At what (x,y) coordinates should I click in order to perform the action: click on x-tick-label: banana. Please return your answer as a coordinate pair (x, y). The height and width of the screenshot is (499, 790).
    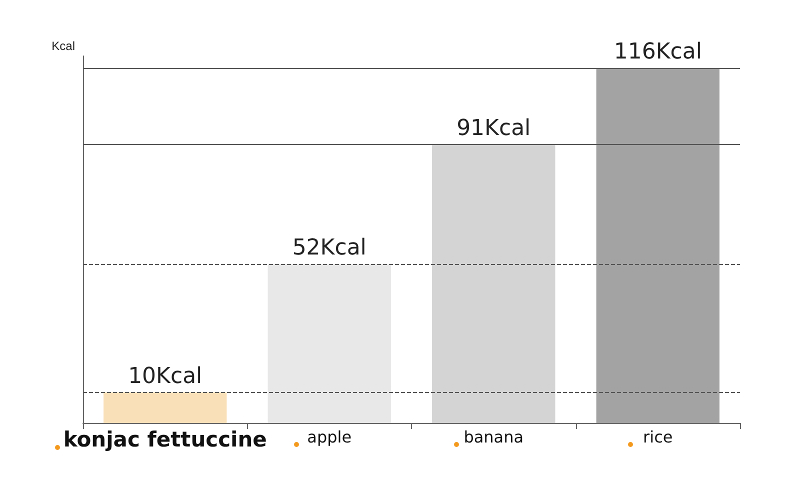
    Looking at the image, I should click on (494, 437).